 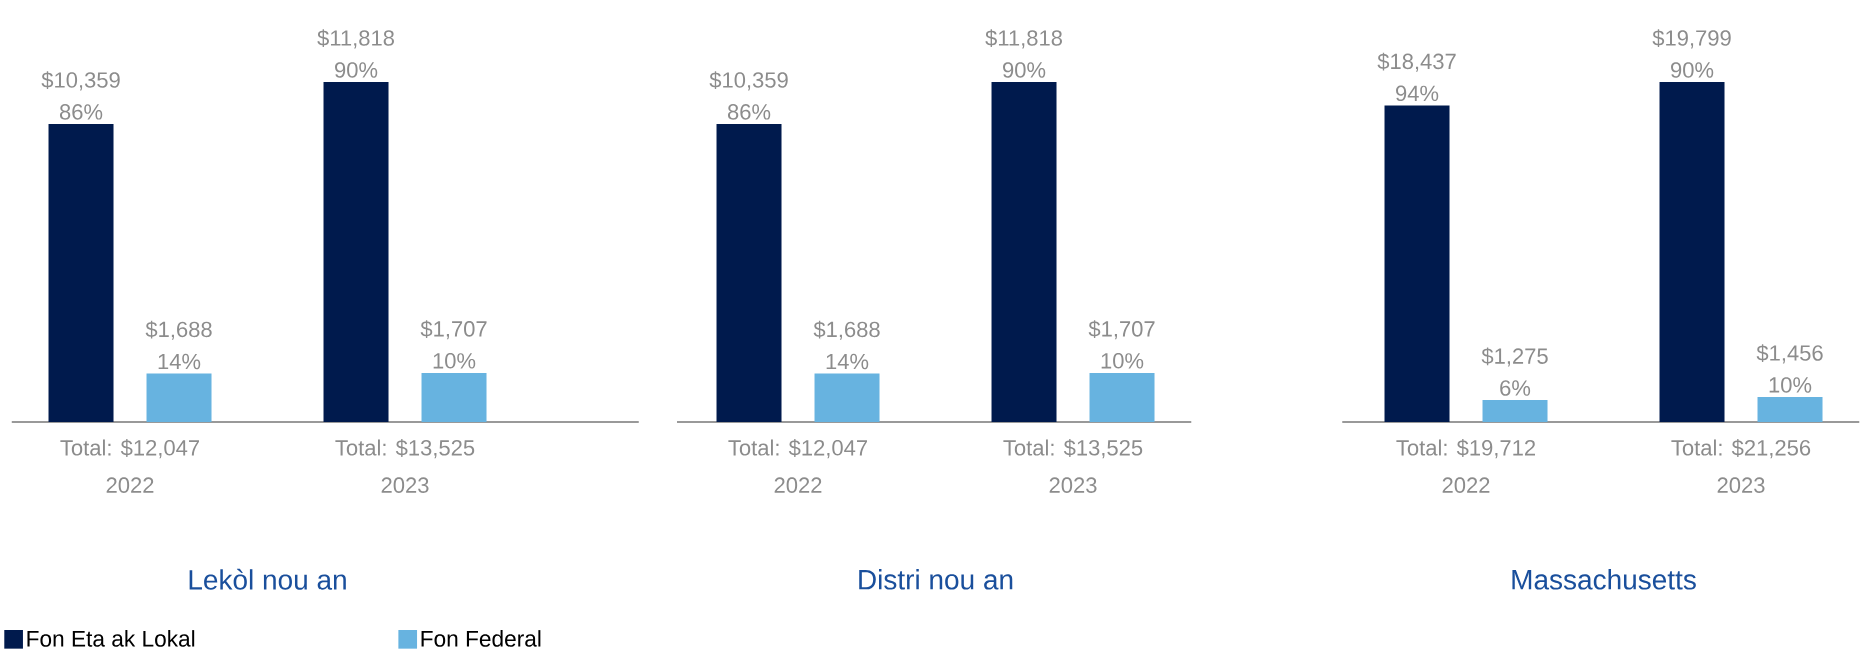 I want to click on data-label: $19,799, so click(x=1691, y=39).